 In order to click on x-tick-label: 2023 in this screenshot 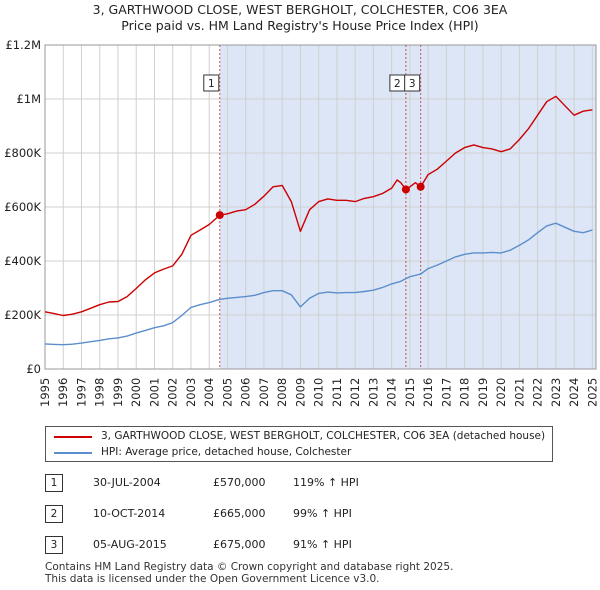, I will do `click(556, 392)`.